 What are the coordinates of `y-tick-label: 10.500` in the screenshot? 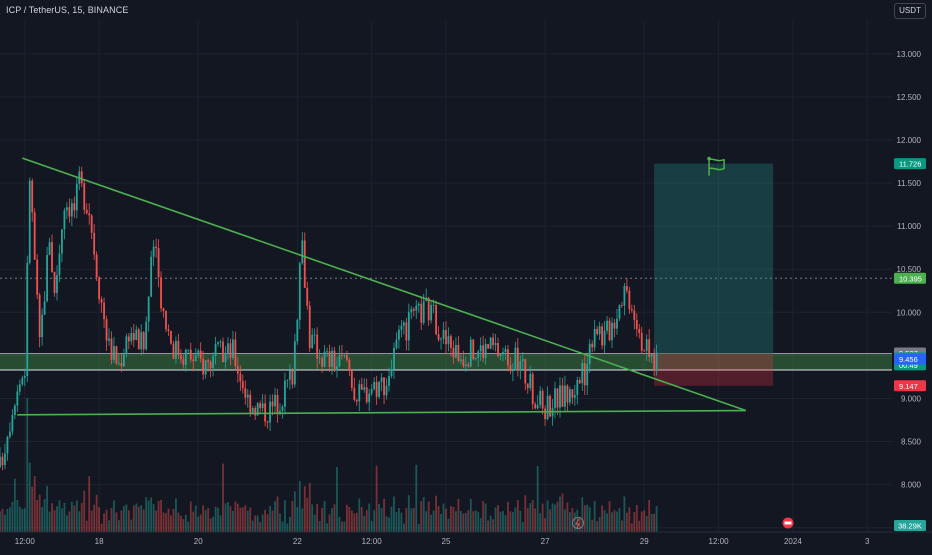 It's located at (909, 269).